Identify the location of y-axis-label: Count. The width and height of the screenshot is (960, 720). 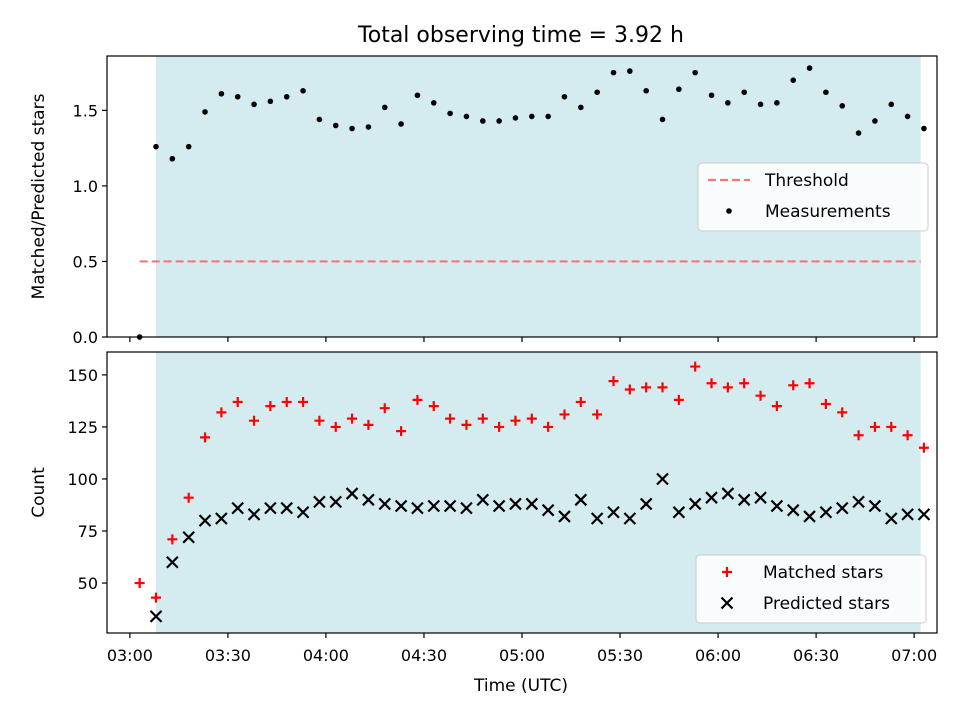
(39, 492).